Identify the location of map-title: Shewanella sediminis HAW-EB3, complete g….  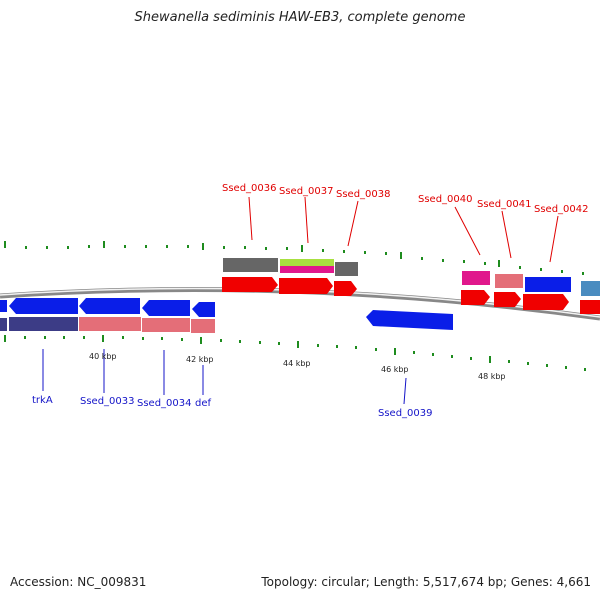
(300, 17).